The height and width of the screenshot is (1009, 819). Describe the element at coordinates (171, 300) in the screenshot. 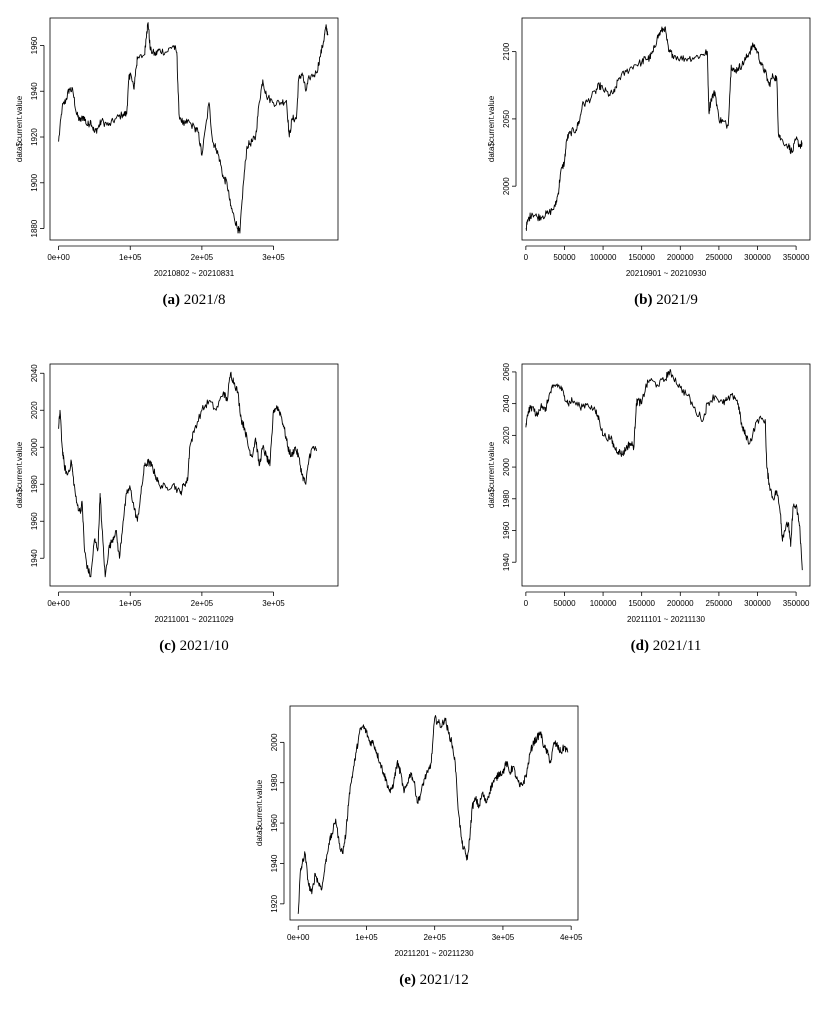

I see `caption-letter: (a)` at that location.